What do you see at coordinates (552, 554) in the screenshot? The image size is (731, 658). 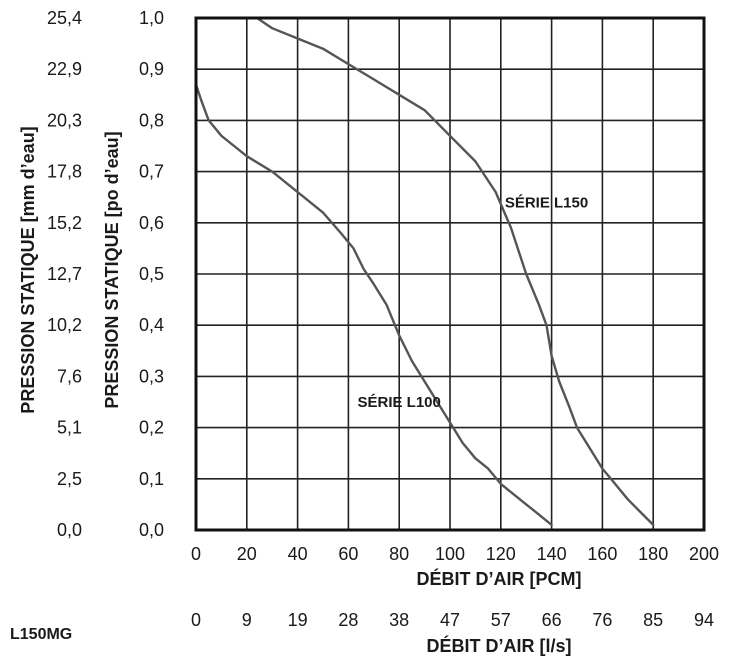 I see `x-tick-label-cfm: 140` at bounding box center [552, 554].